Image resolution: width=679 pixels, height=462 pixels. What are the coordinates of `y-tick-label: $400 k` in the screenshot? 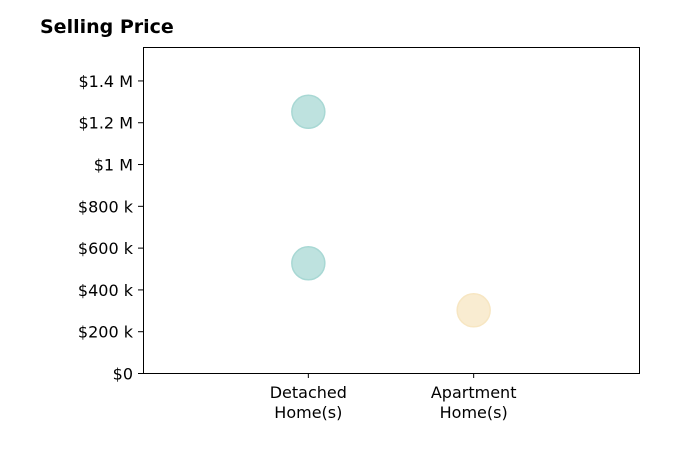 It's located at (106, 290).